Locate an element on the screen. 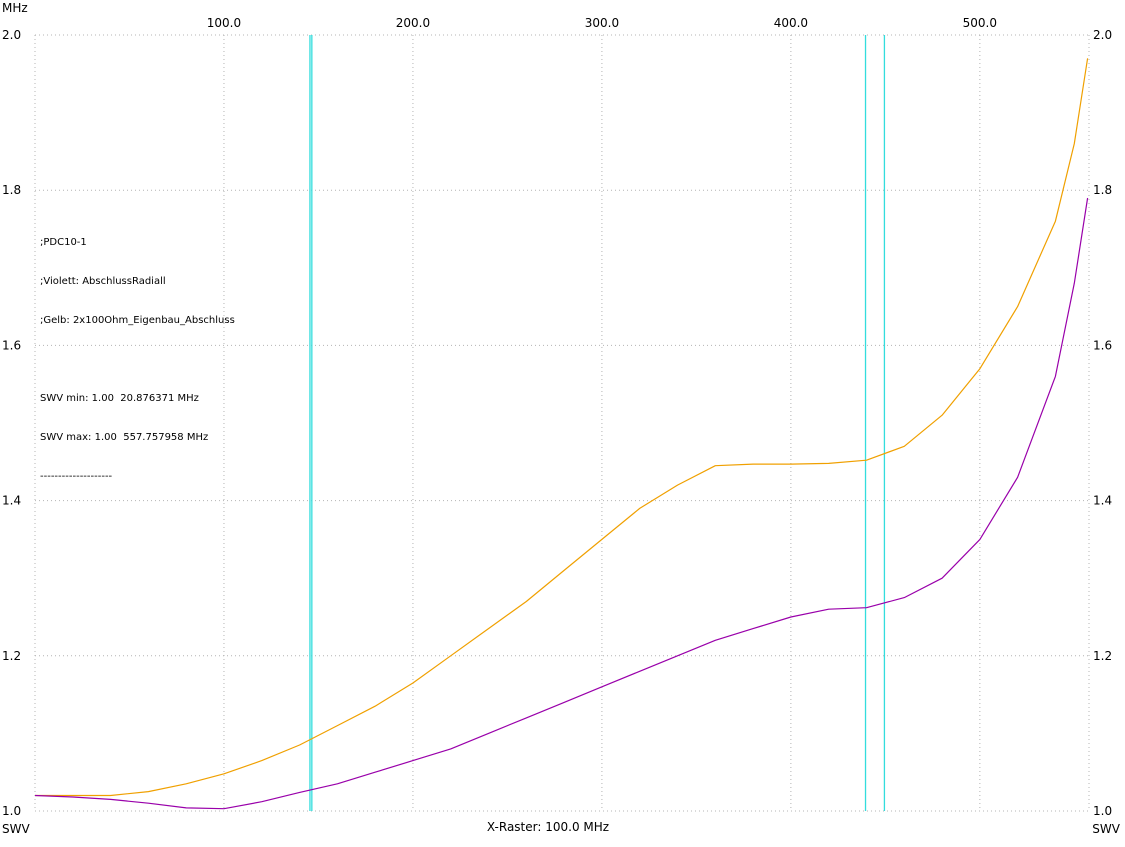 The image size is (1125, 847). y-tick-label-left: 1.6 is located at coordinates (11, 345).